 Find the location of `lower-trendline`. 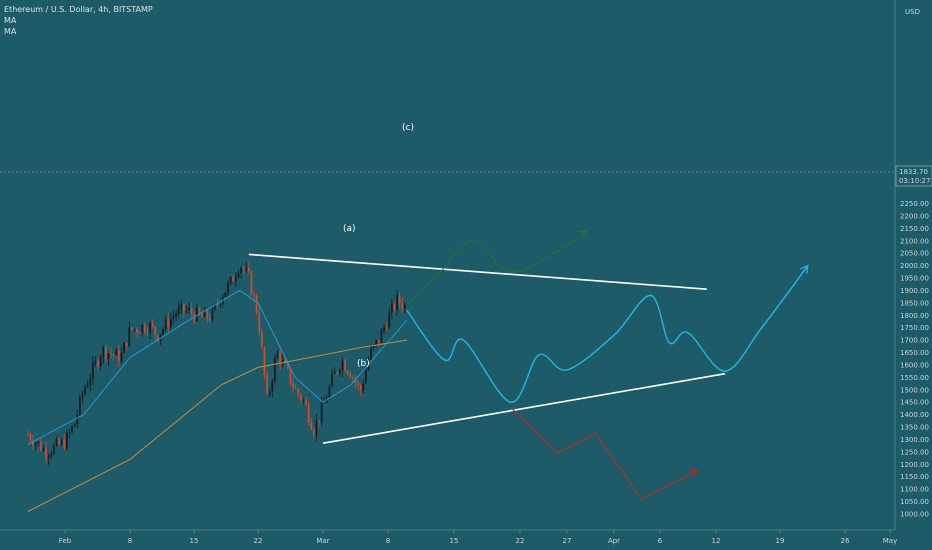

lower-trendline is located at coordinates (524, 408).